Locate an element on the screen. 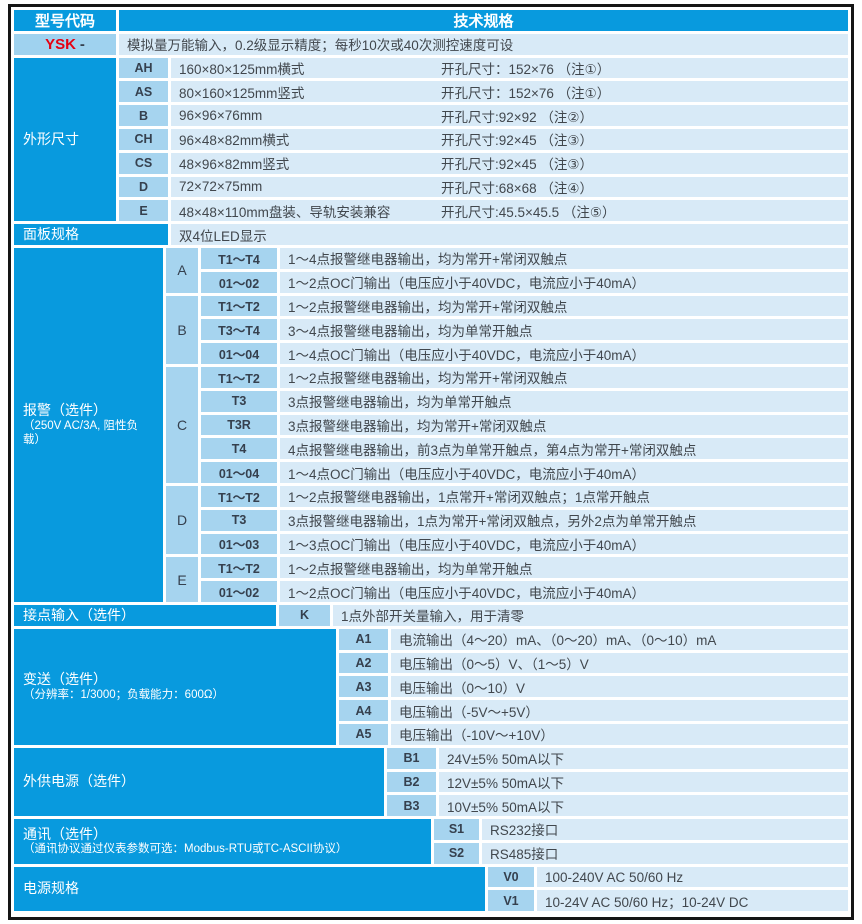 The width and height of the screenshot is (862, 924). model-code-cell: YSK - is located at coordinates (65, 44).